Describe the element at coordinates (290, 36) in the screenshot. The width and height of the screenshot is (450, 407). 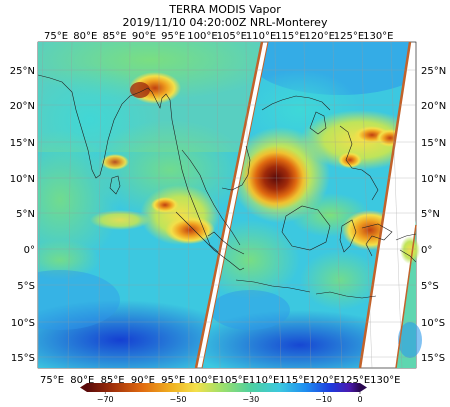
I see `lon-top-label: 115°E` at that location.